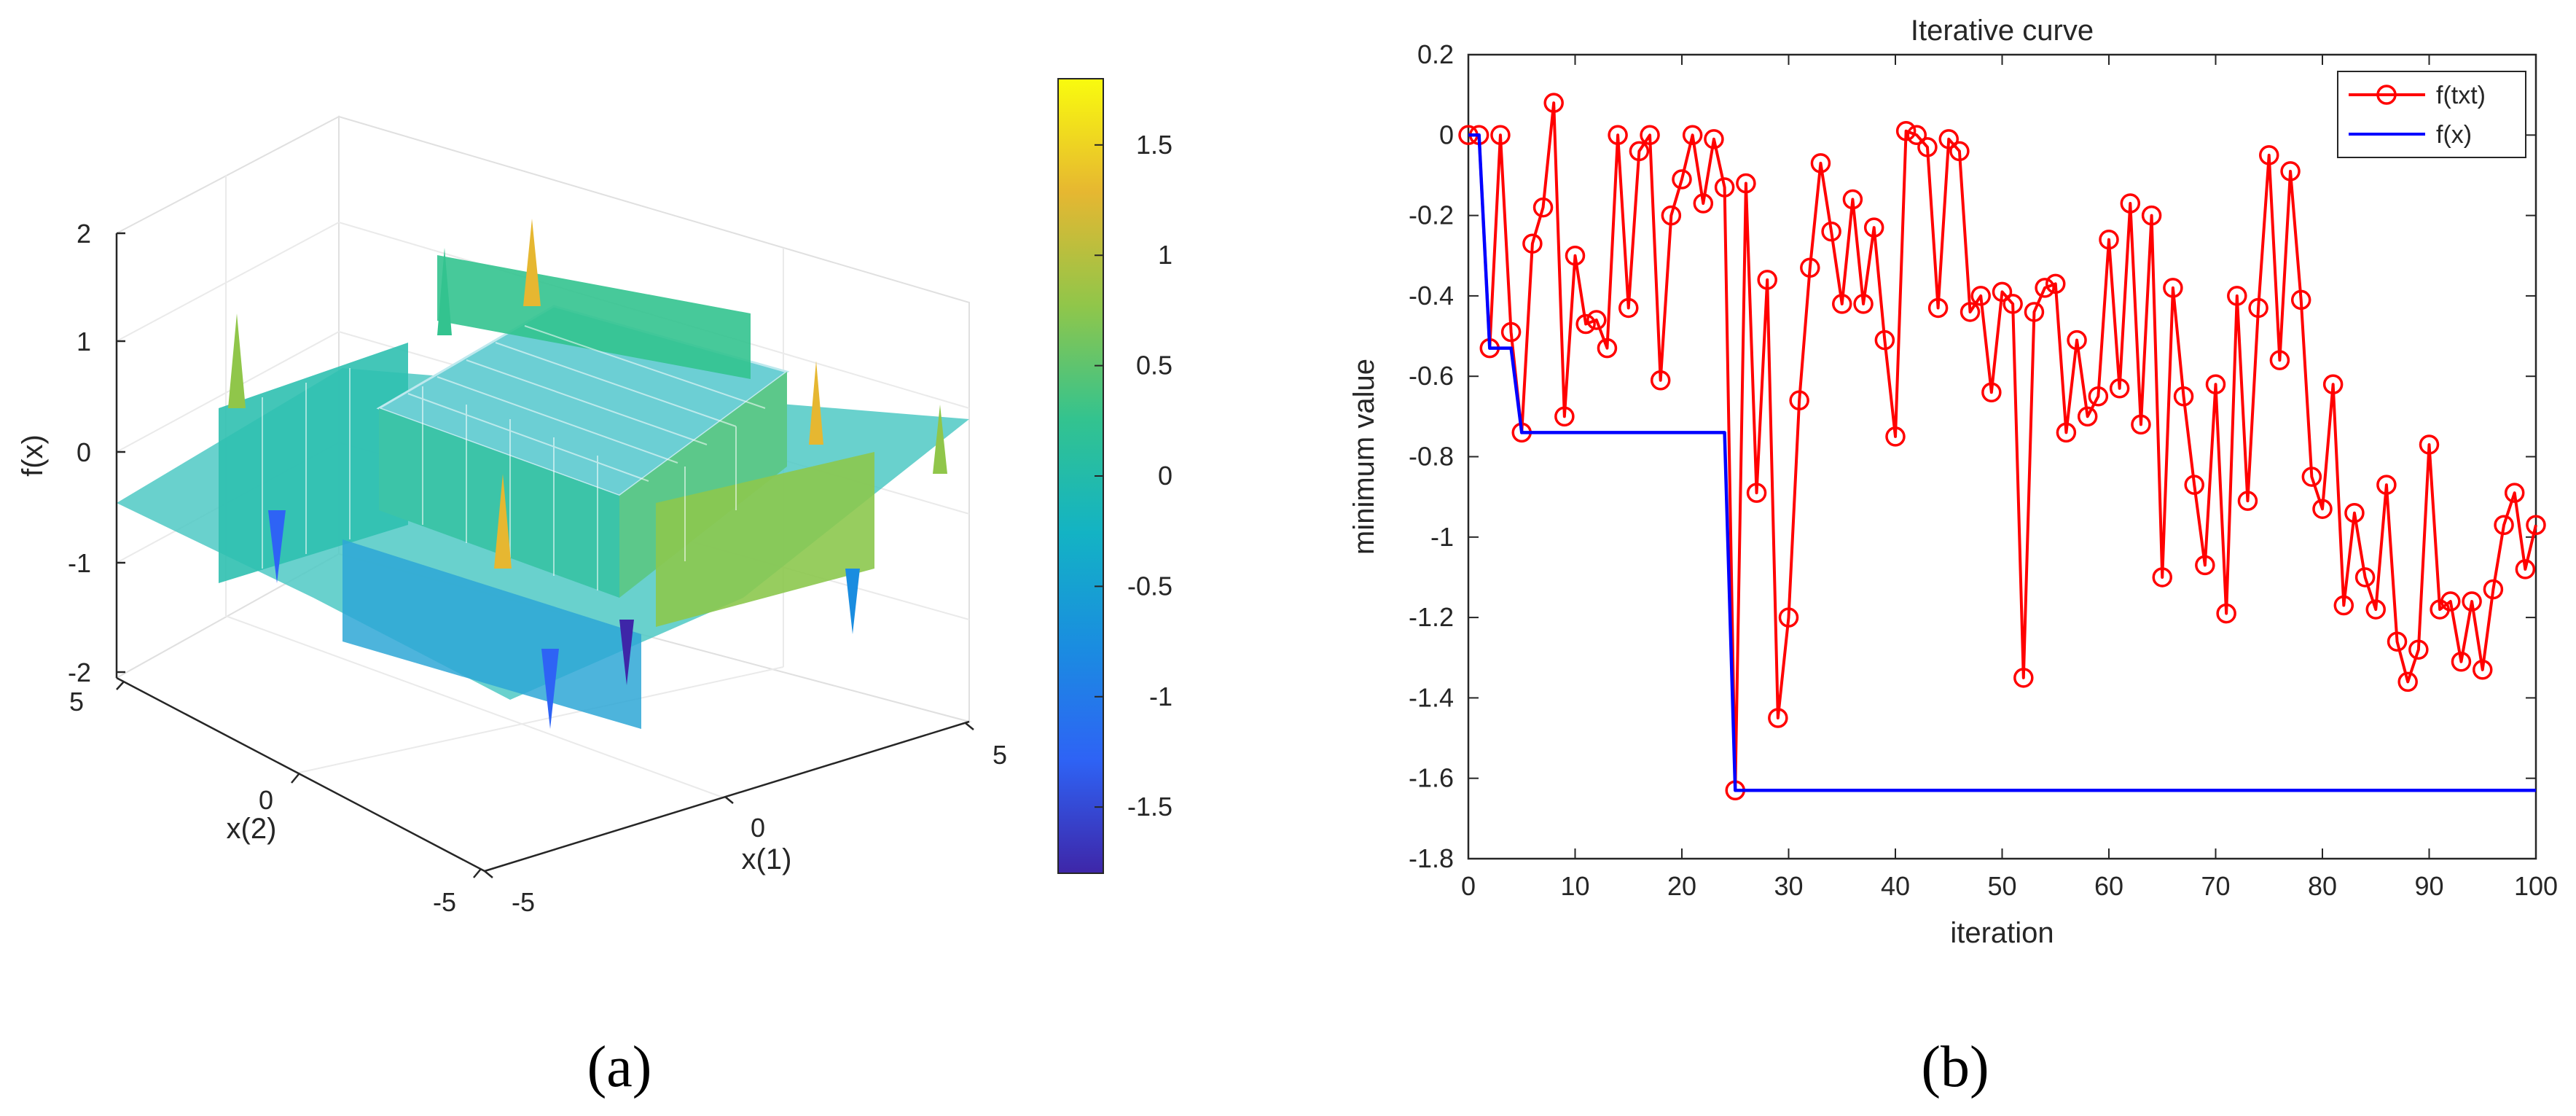 The image size is (2576, 1116). Describe the element at coordinates (266, 800) in the screenshot. I see `y-tick-label: 0` at that location.